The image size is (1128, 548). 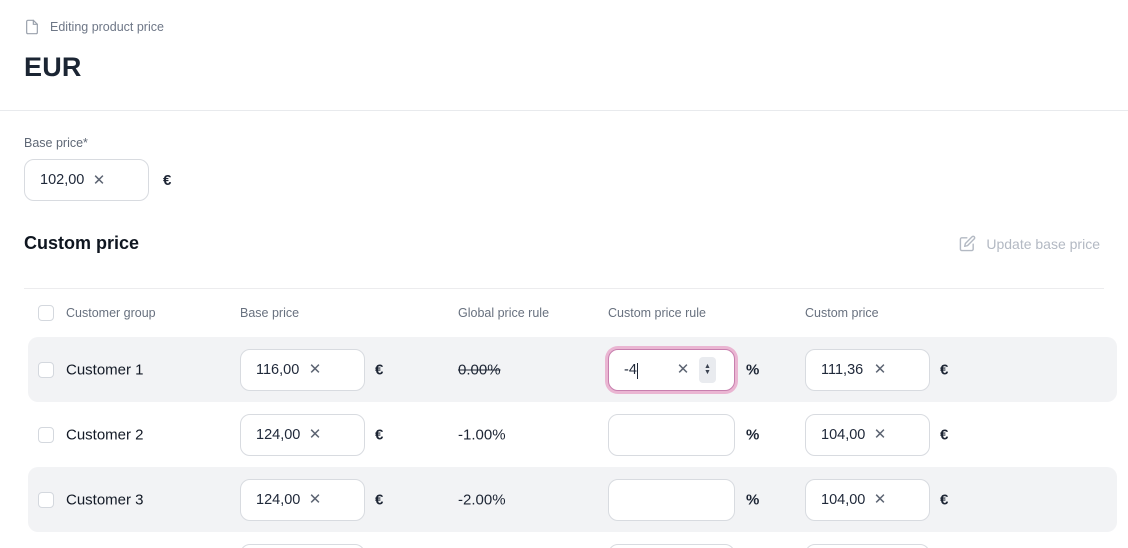 I want to click on update-base-price-button: Update base price, so click(x=1029, y=243).